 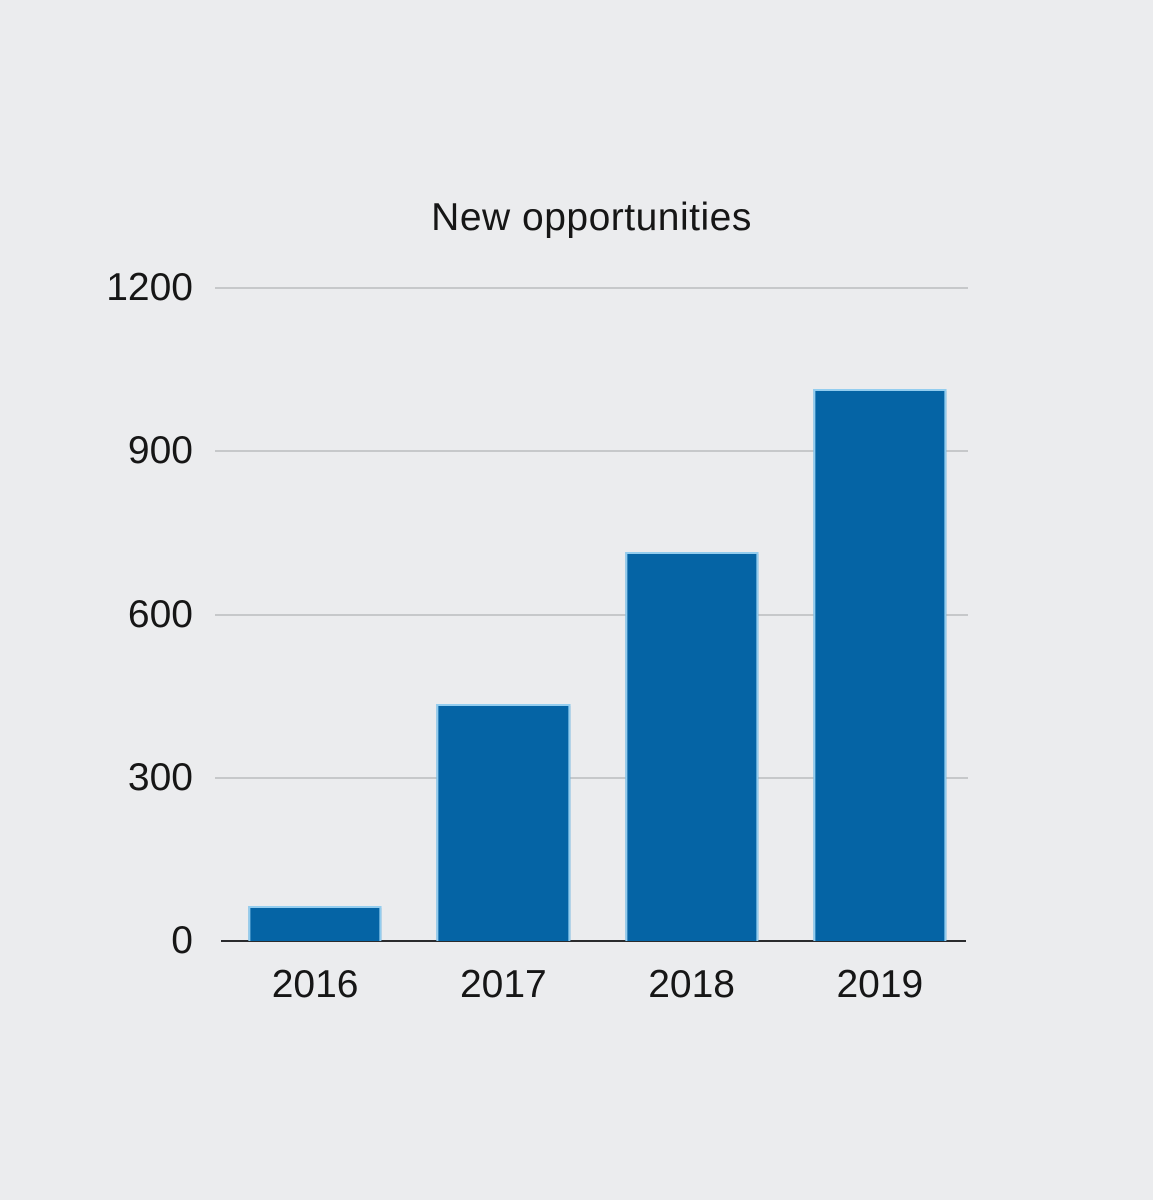 What do you see at coordinates (691, 746) in the screenshot?
I see `bar-2018` at bounding box center [691, 746].